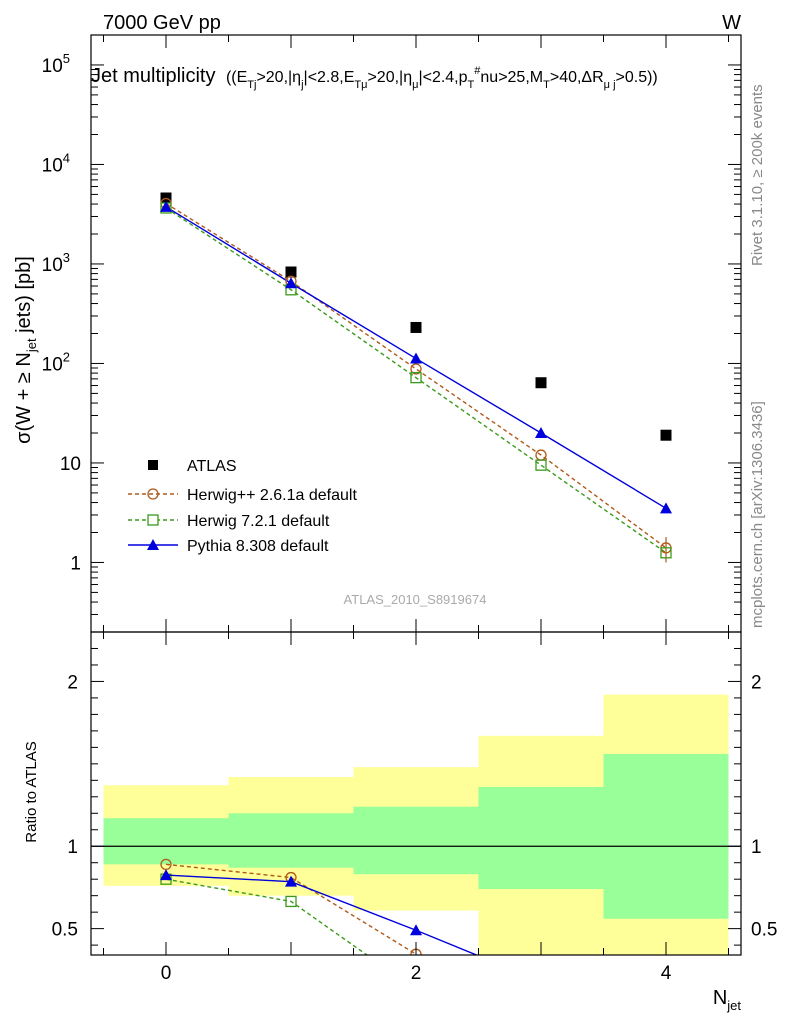 The height and width of the screenshot is (1024, 786). I want to click on legend-entry-pythia: Pythia 8.308 default, so click(228, 546).